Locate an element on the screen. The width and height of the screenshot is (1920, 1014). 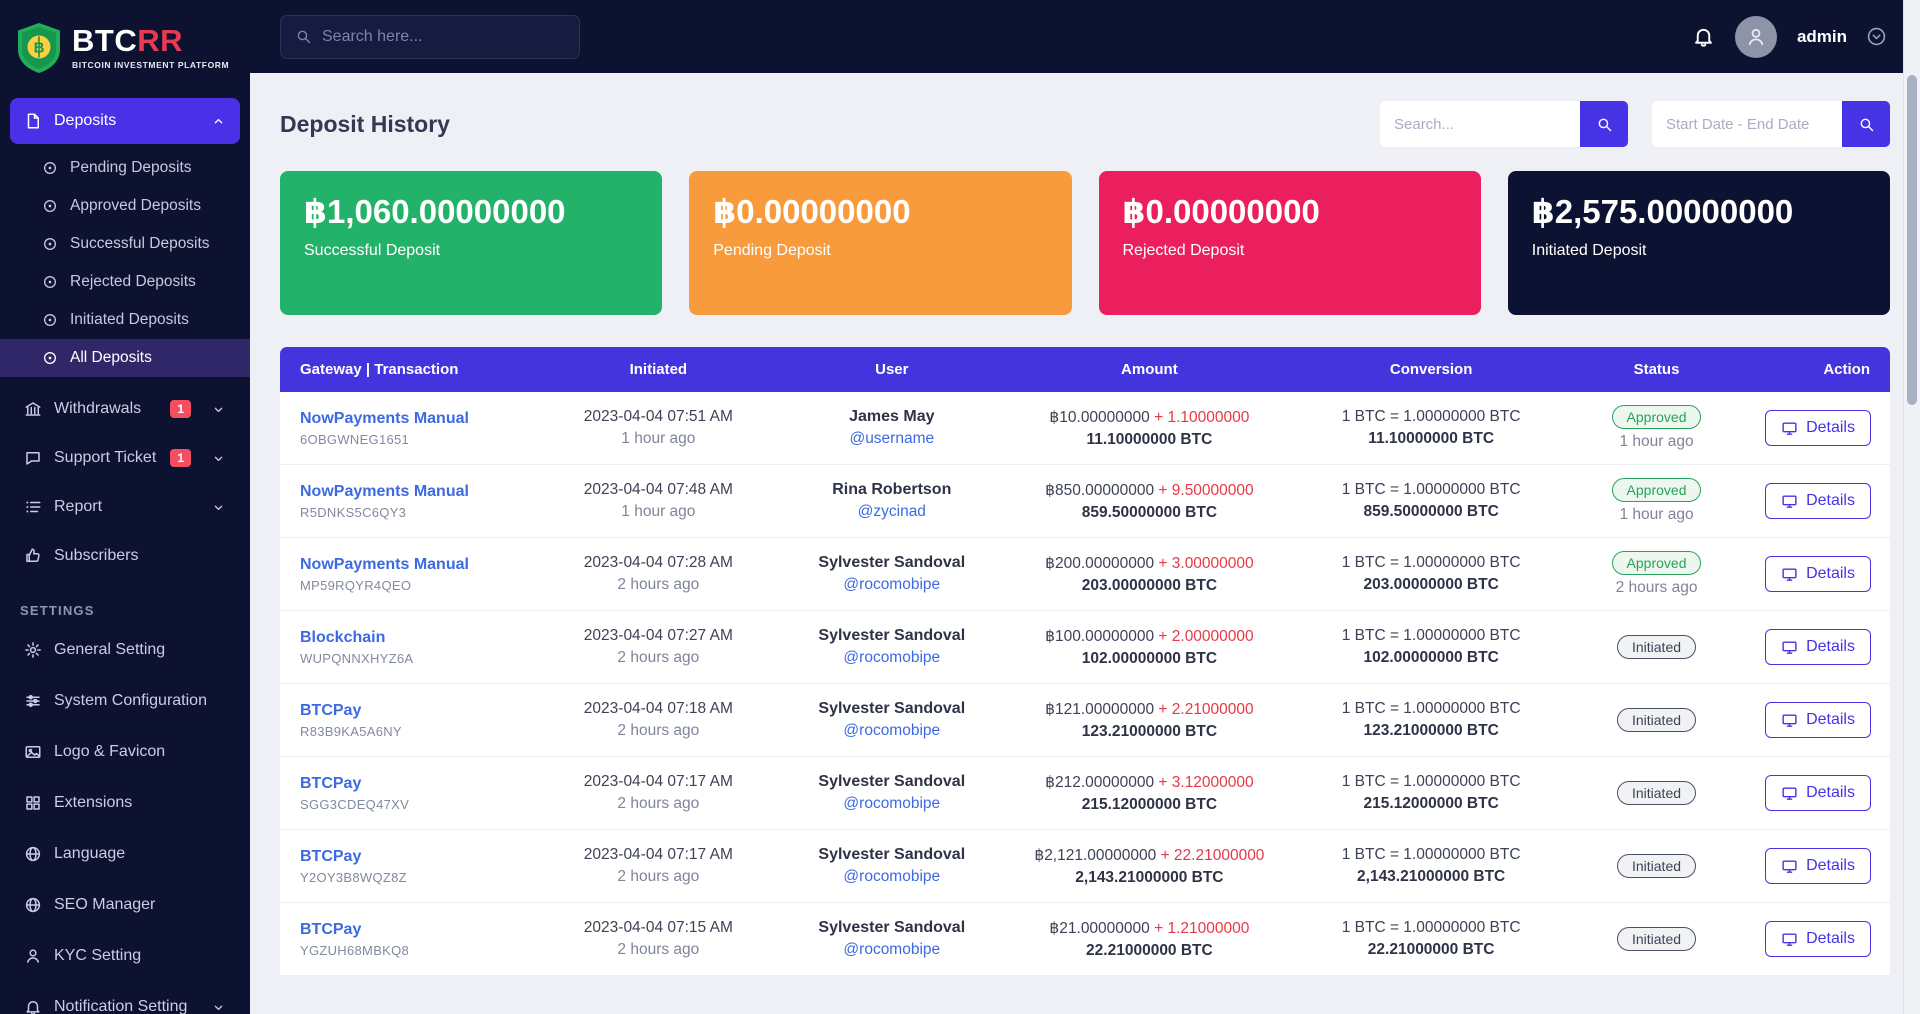
sidebar-item-language: Language is located at coordinates (125, 854).